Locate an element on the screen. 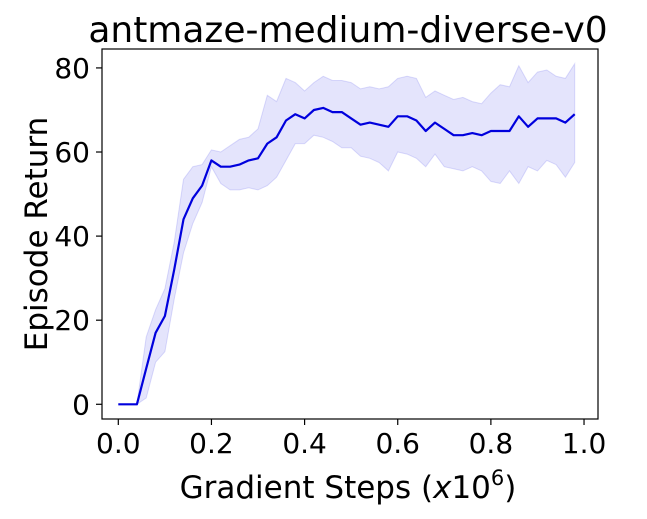  x-tick-label: 0.2 is located at coordinates (211, 443).